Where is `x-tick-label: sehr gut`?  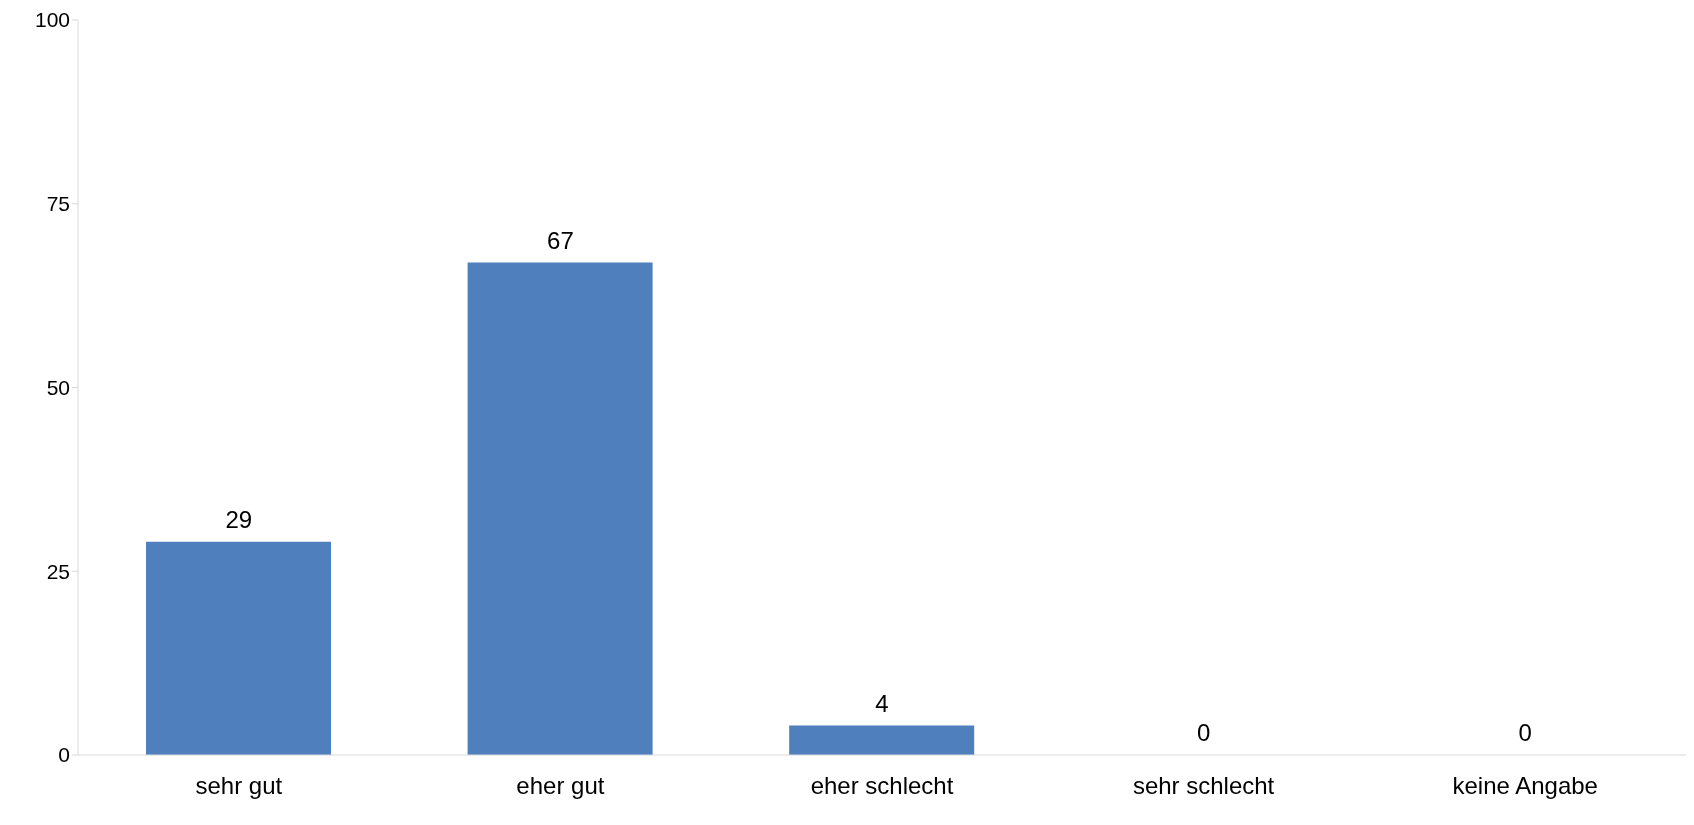
x-tick-label: sehr gut is located at coordinates (239, 786).